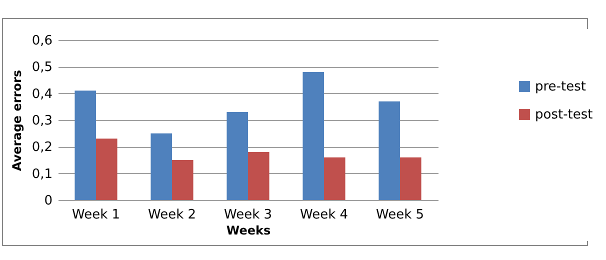 Image resolution: width=606 pixels, height=260 pixels. I want to click on x-tick-label: Week 4, so click(324, 215).